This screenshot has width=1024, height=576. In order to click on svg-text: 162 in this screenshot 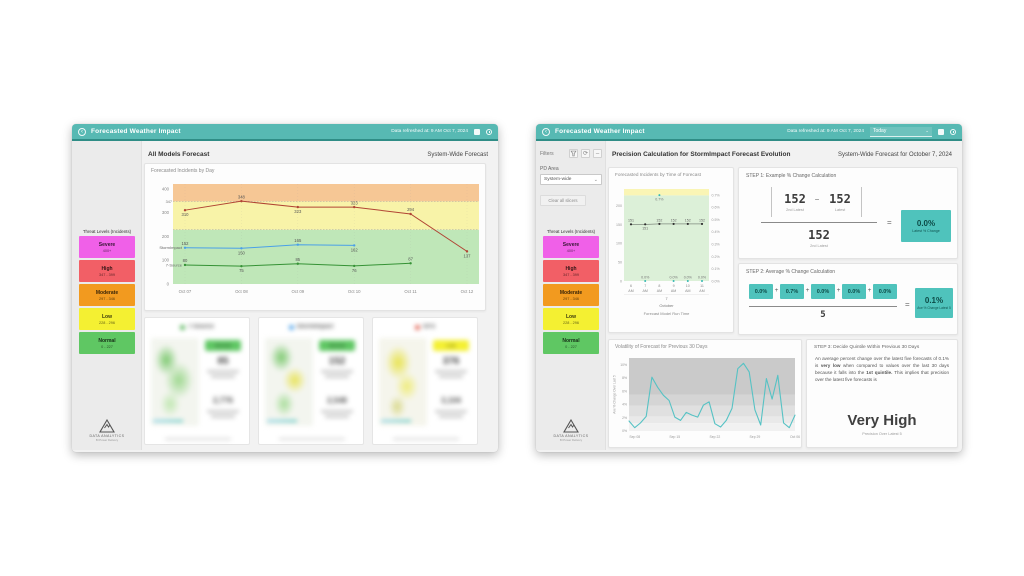, I will do `click(355, 249)`.